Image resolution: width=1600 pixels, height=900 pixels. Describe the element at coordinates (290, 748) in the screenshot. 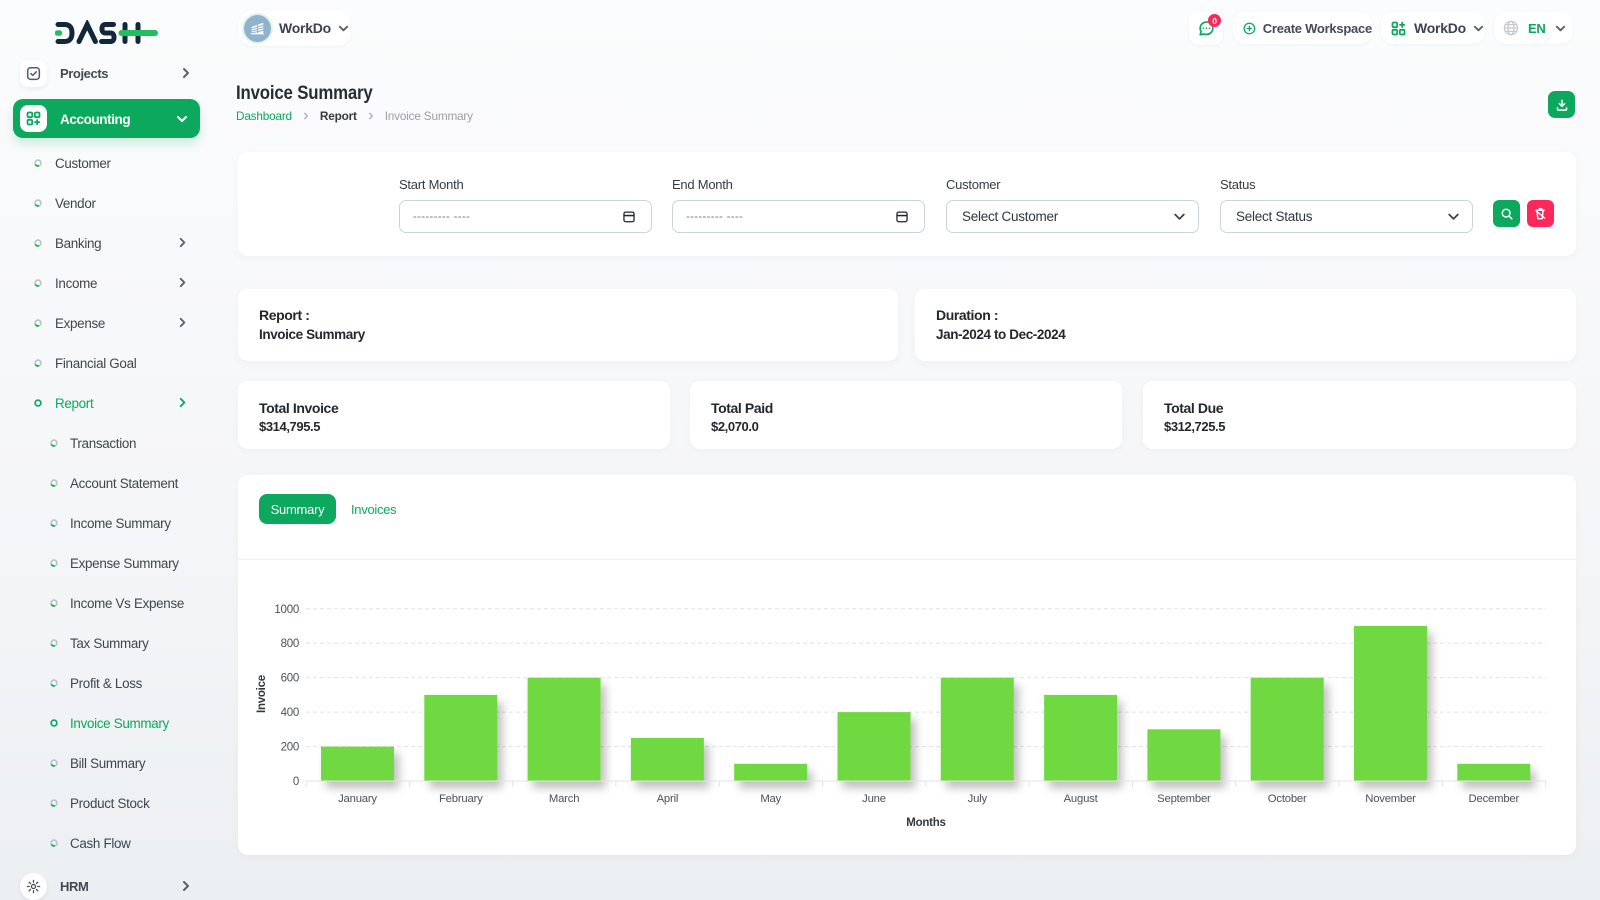

I see `svg-text: 200` at that location.